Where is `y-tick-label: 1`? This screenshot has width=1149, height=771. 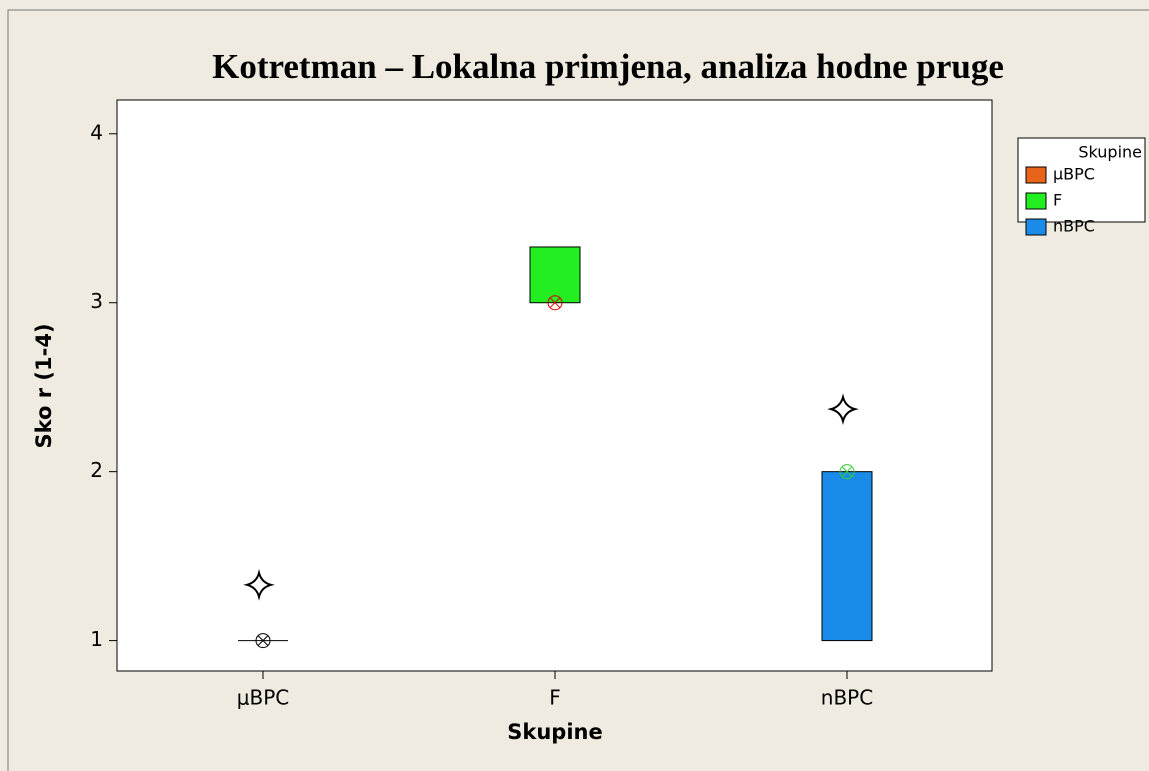 y-tick-label: 1 is located at coordinates (96, 639).